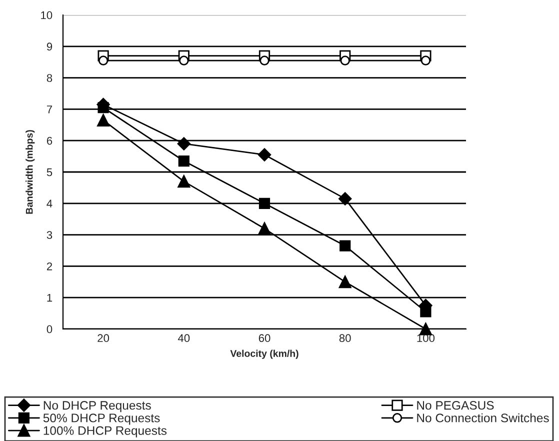 The image size is (559, 441). What do you see at coordinates (49, 204) in the screenshot?
I see `y-tick-label: 4` at bounding box center [49, 204].